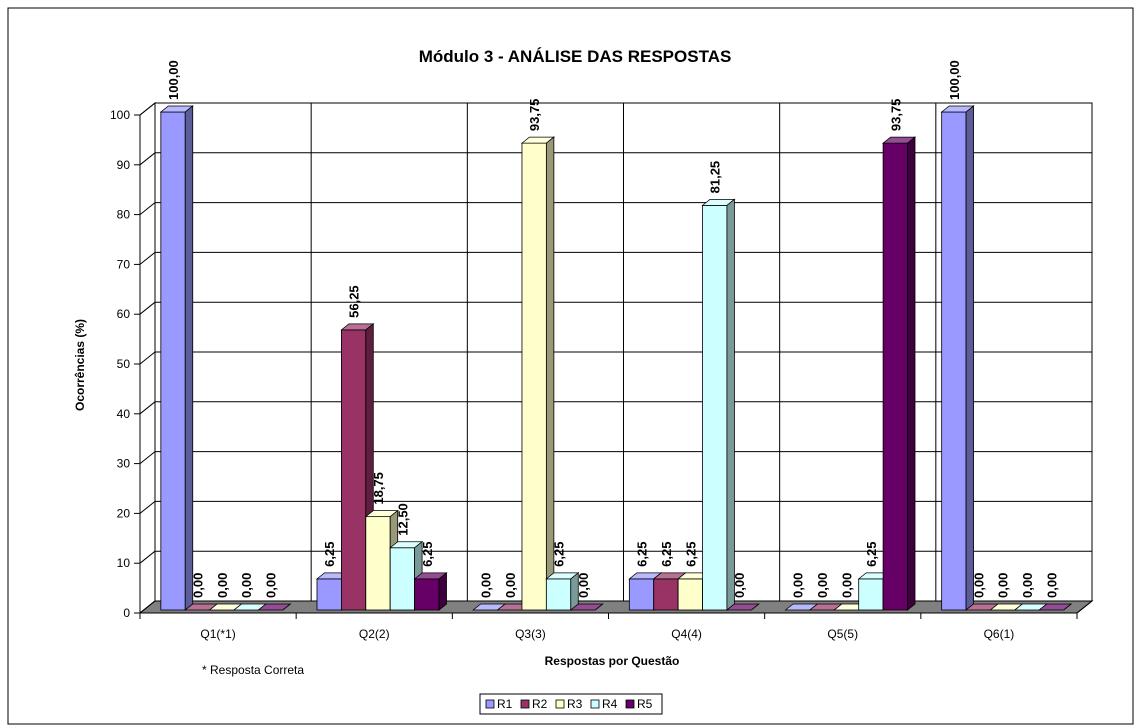 This screenshot has width=1142, height=725. Describe the element at coordinates (124, 414) in the screenshot. I see `y-tick-label: 40` at that location.